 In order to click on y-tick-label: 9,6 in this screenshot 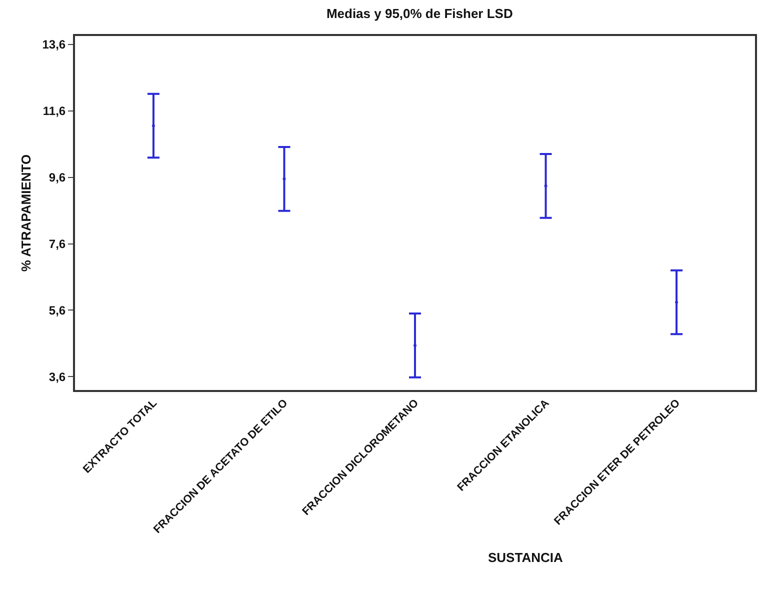, I will do `click(57, 177)`.